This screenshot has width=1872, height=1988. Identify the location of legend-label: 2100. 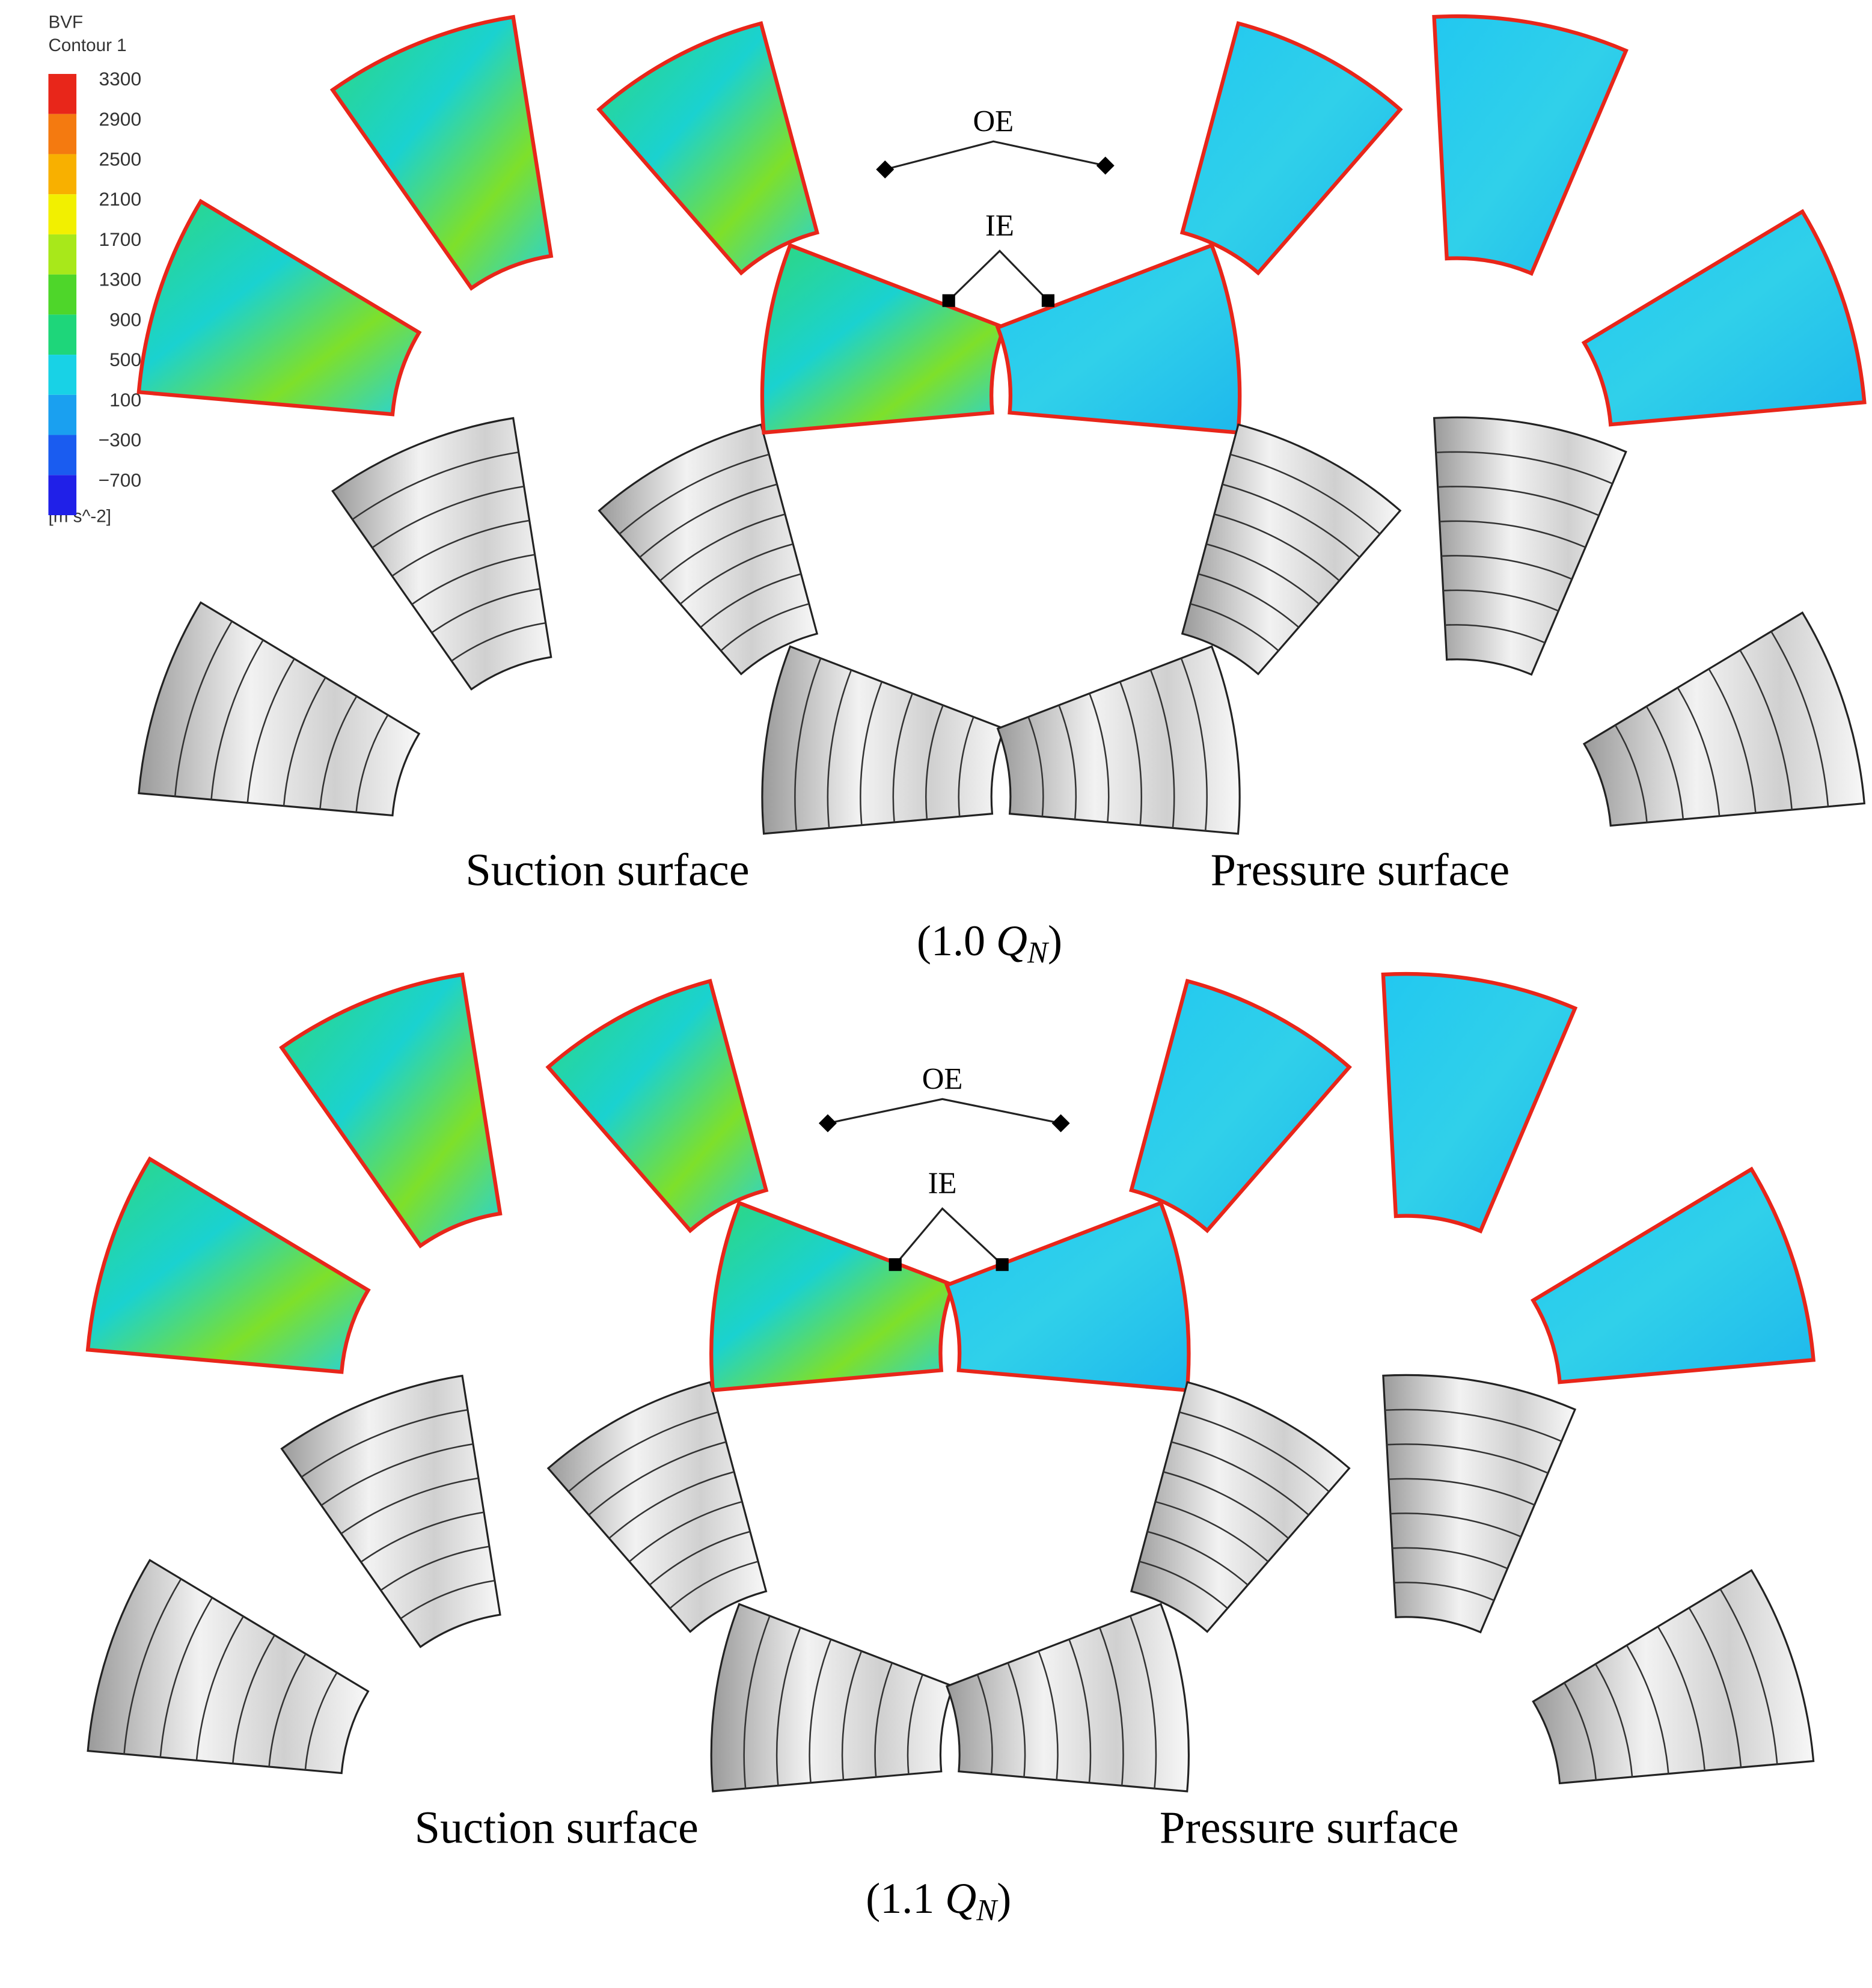
(120, 199).